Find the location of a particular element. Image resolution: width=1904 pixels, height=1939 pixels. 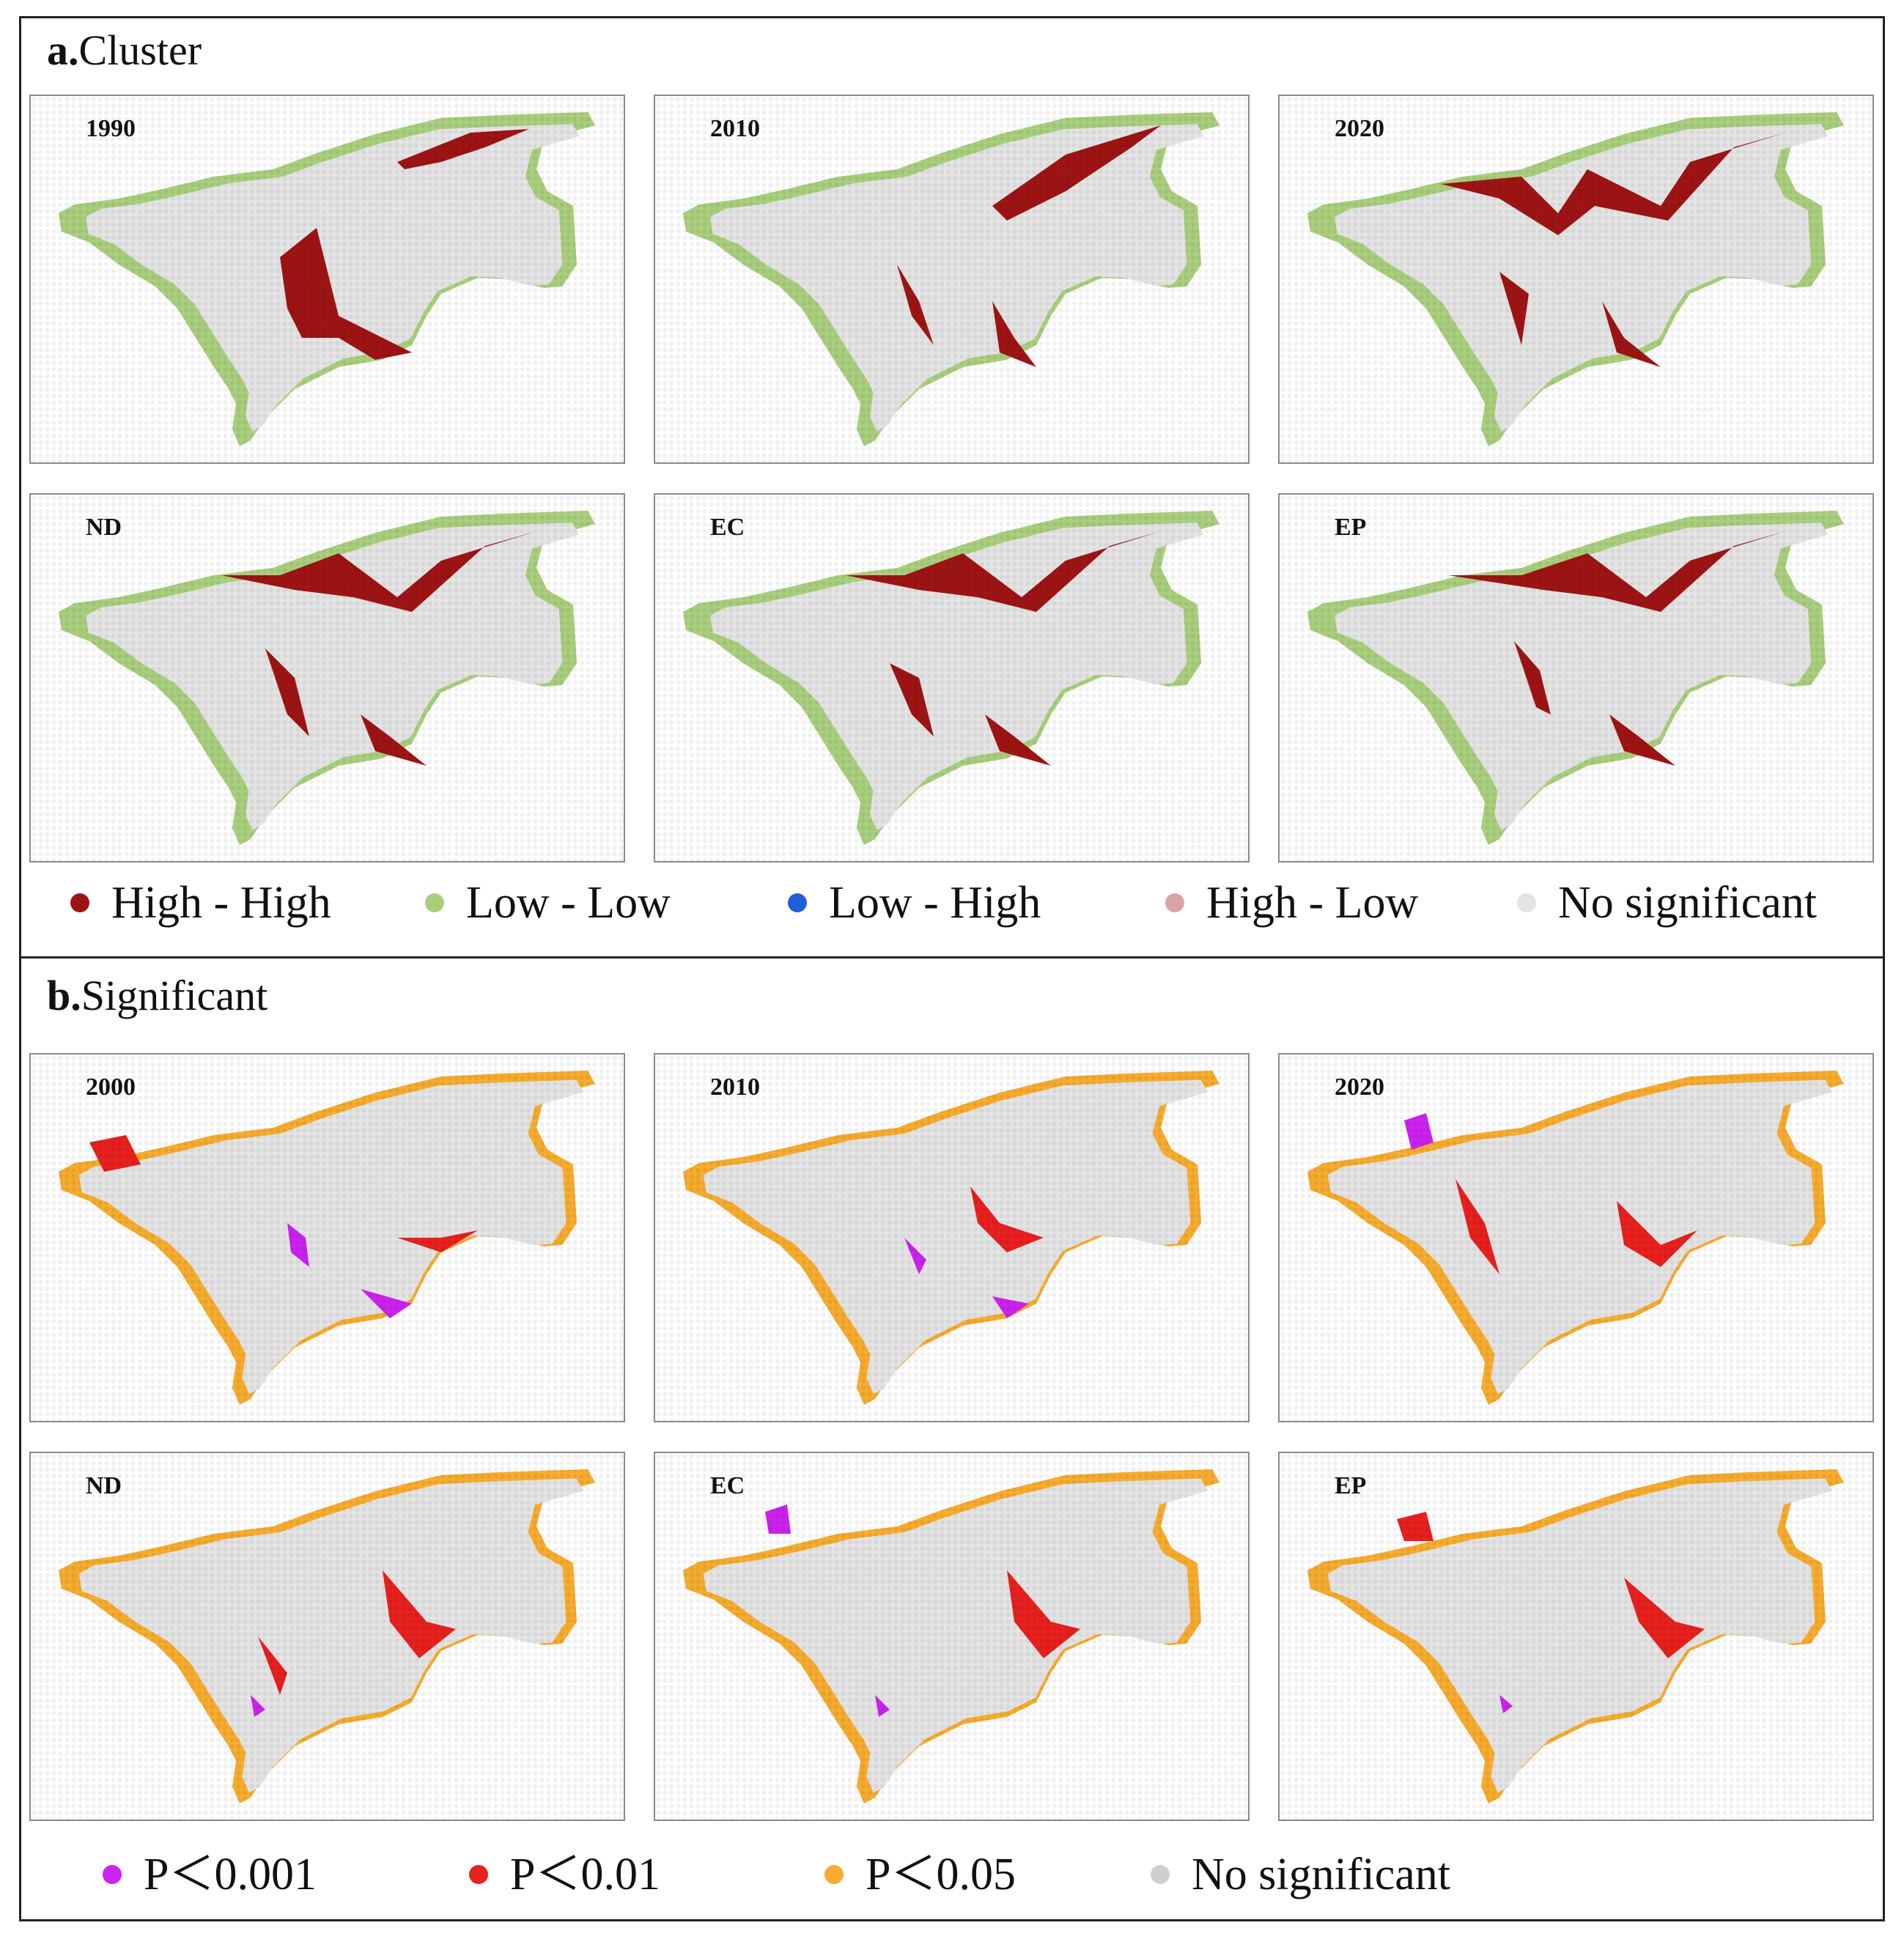

significant-map-panel-3: 2020 is located at coordinates (1576, 1237).